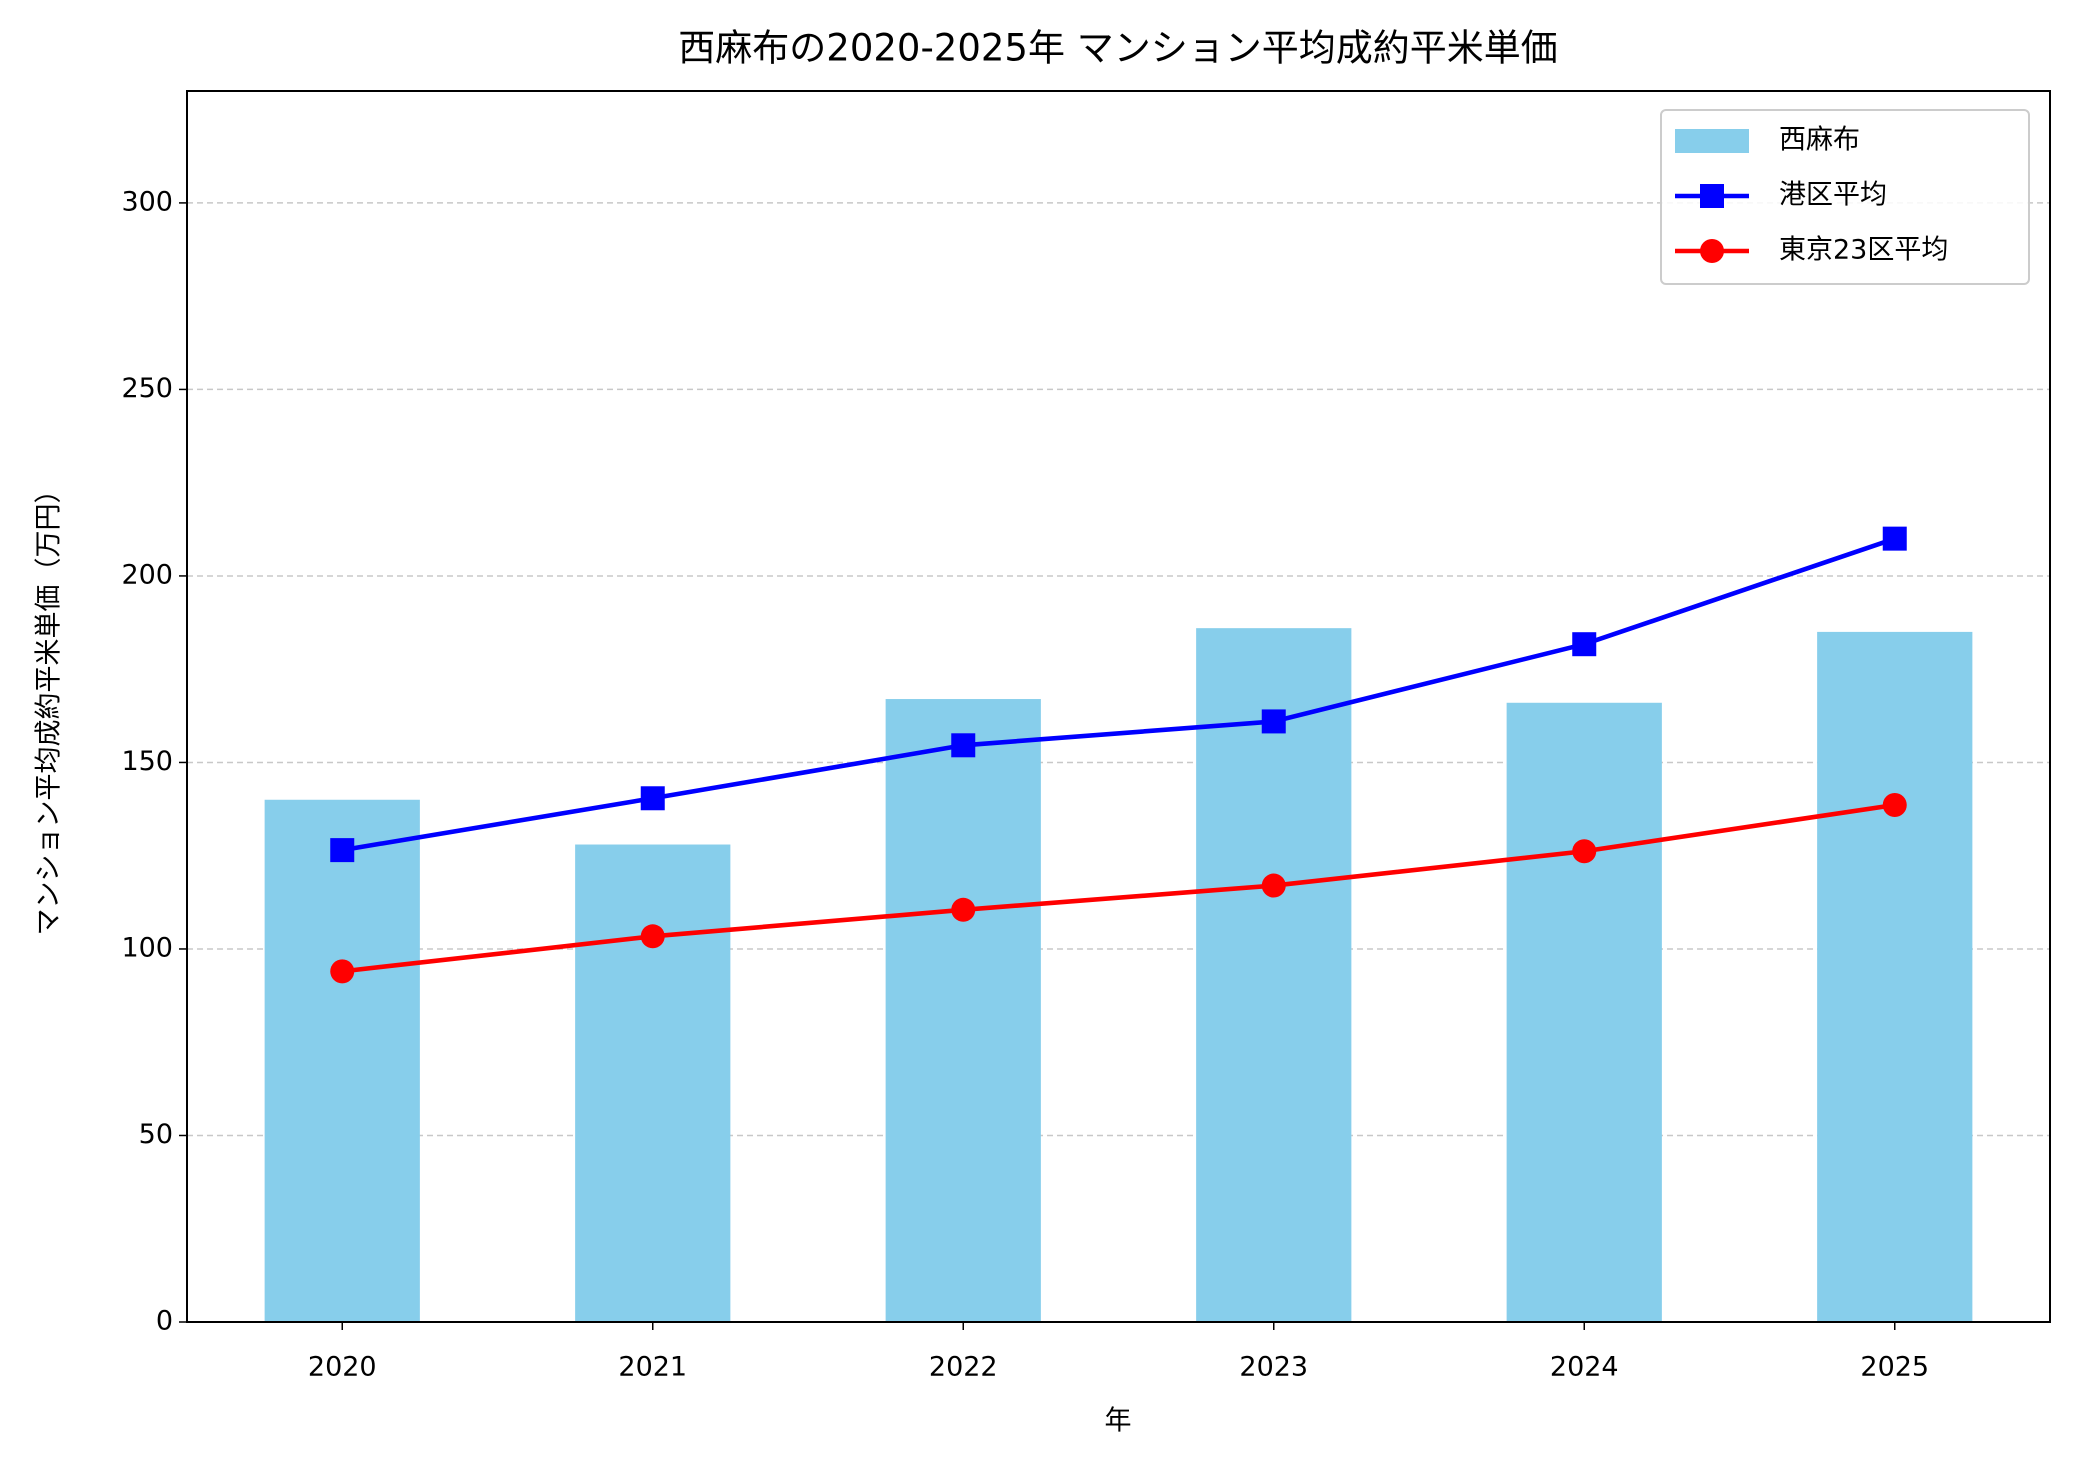  Describe the element at coordinates (164, 1321) in the screenshot. I see `y-tick-label: 0` at that location.